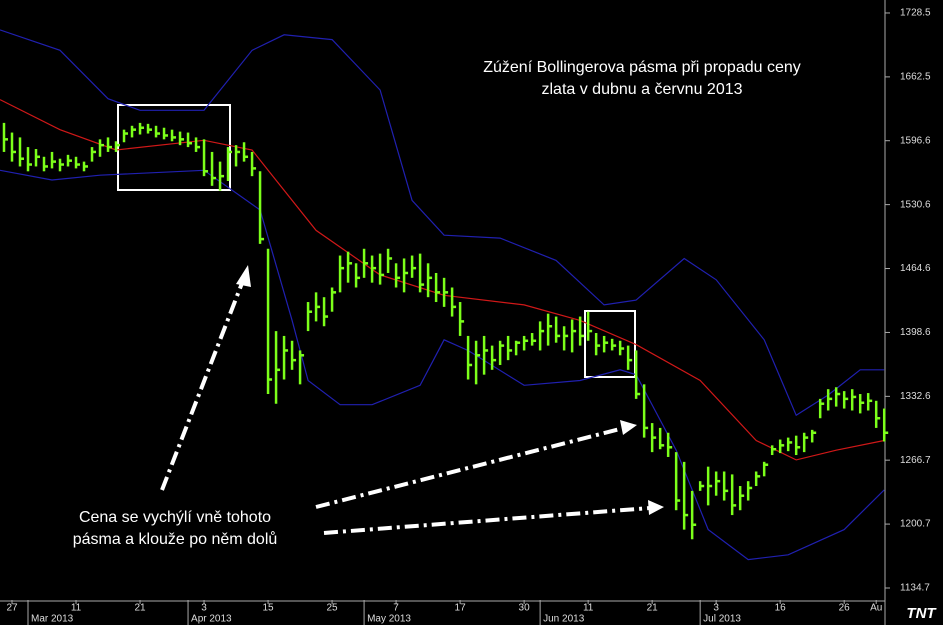 This screenshot has width=943, height=625. What do you see at coordinates (921, 613) in the screenshot?
I see `logo: TNT` at bounding box center [921, 613].